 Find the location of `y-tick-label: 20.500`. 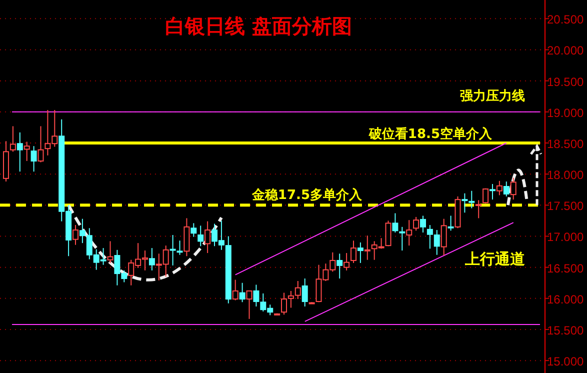

y-tick-label: 20.500 is located at coordinates (565, 19).